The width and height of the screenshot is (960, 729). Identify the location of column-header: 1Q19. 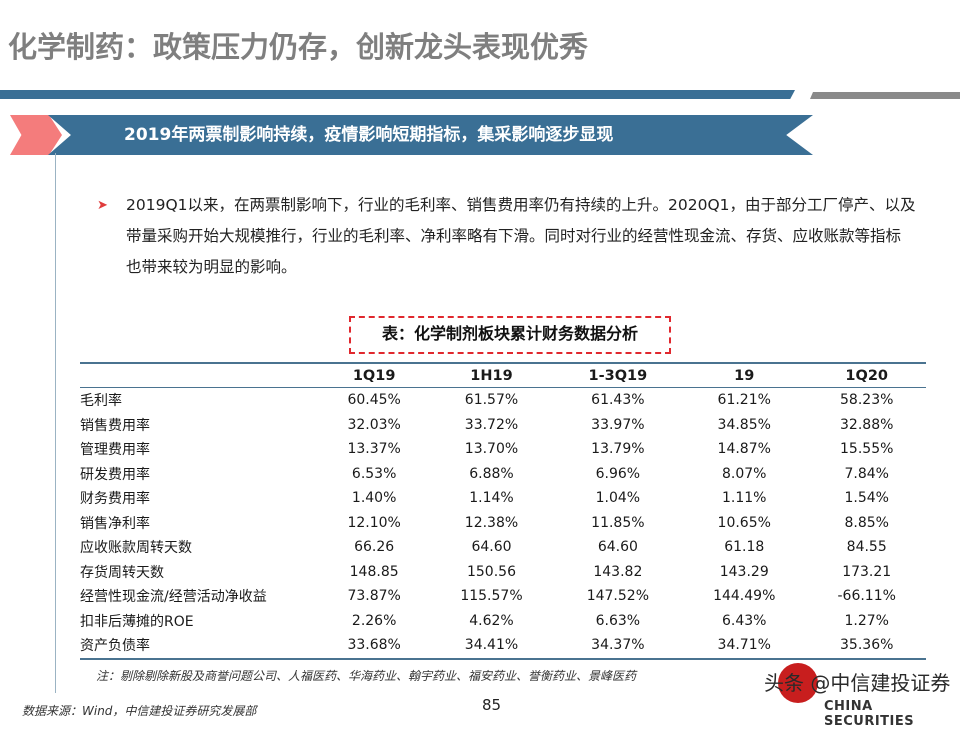
(374, 375).